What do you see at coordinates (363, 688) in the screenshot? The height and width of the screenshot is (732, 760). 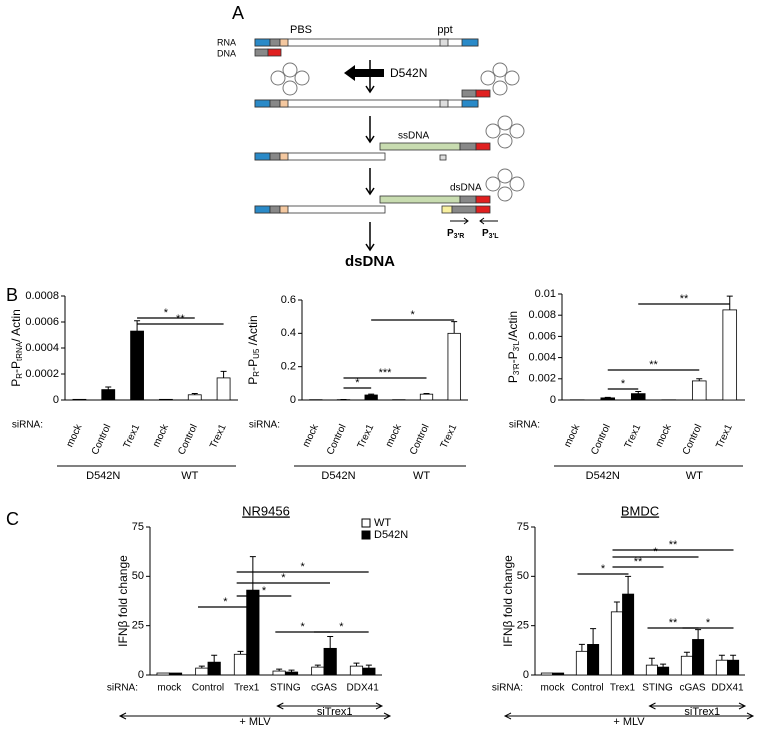 I see `x-tick-label: DDX41` at bounding box center [363, 688].